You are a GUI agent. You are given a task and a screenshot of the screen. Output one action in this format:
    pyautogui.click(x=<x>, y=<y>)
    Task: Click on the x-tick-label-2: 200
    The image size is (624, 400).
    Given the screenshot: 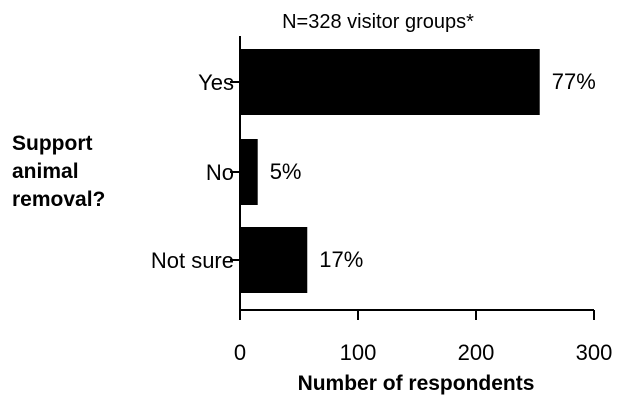 What is the action you would take?
    pyautogui.click(x=476, y=352)
    